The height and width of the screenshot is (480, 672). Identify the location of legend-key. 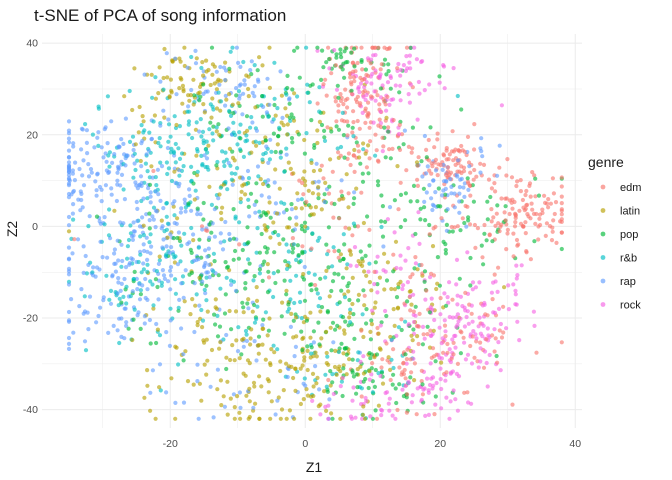
(603, 257).